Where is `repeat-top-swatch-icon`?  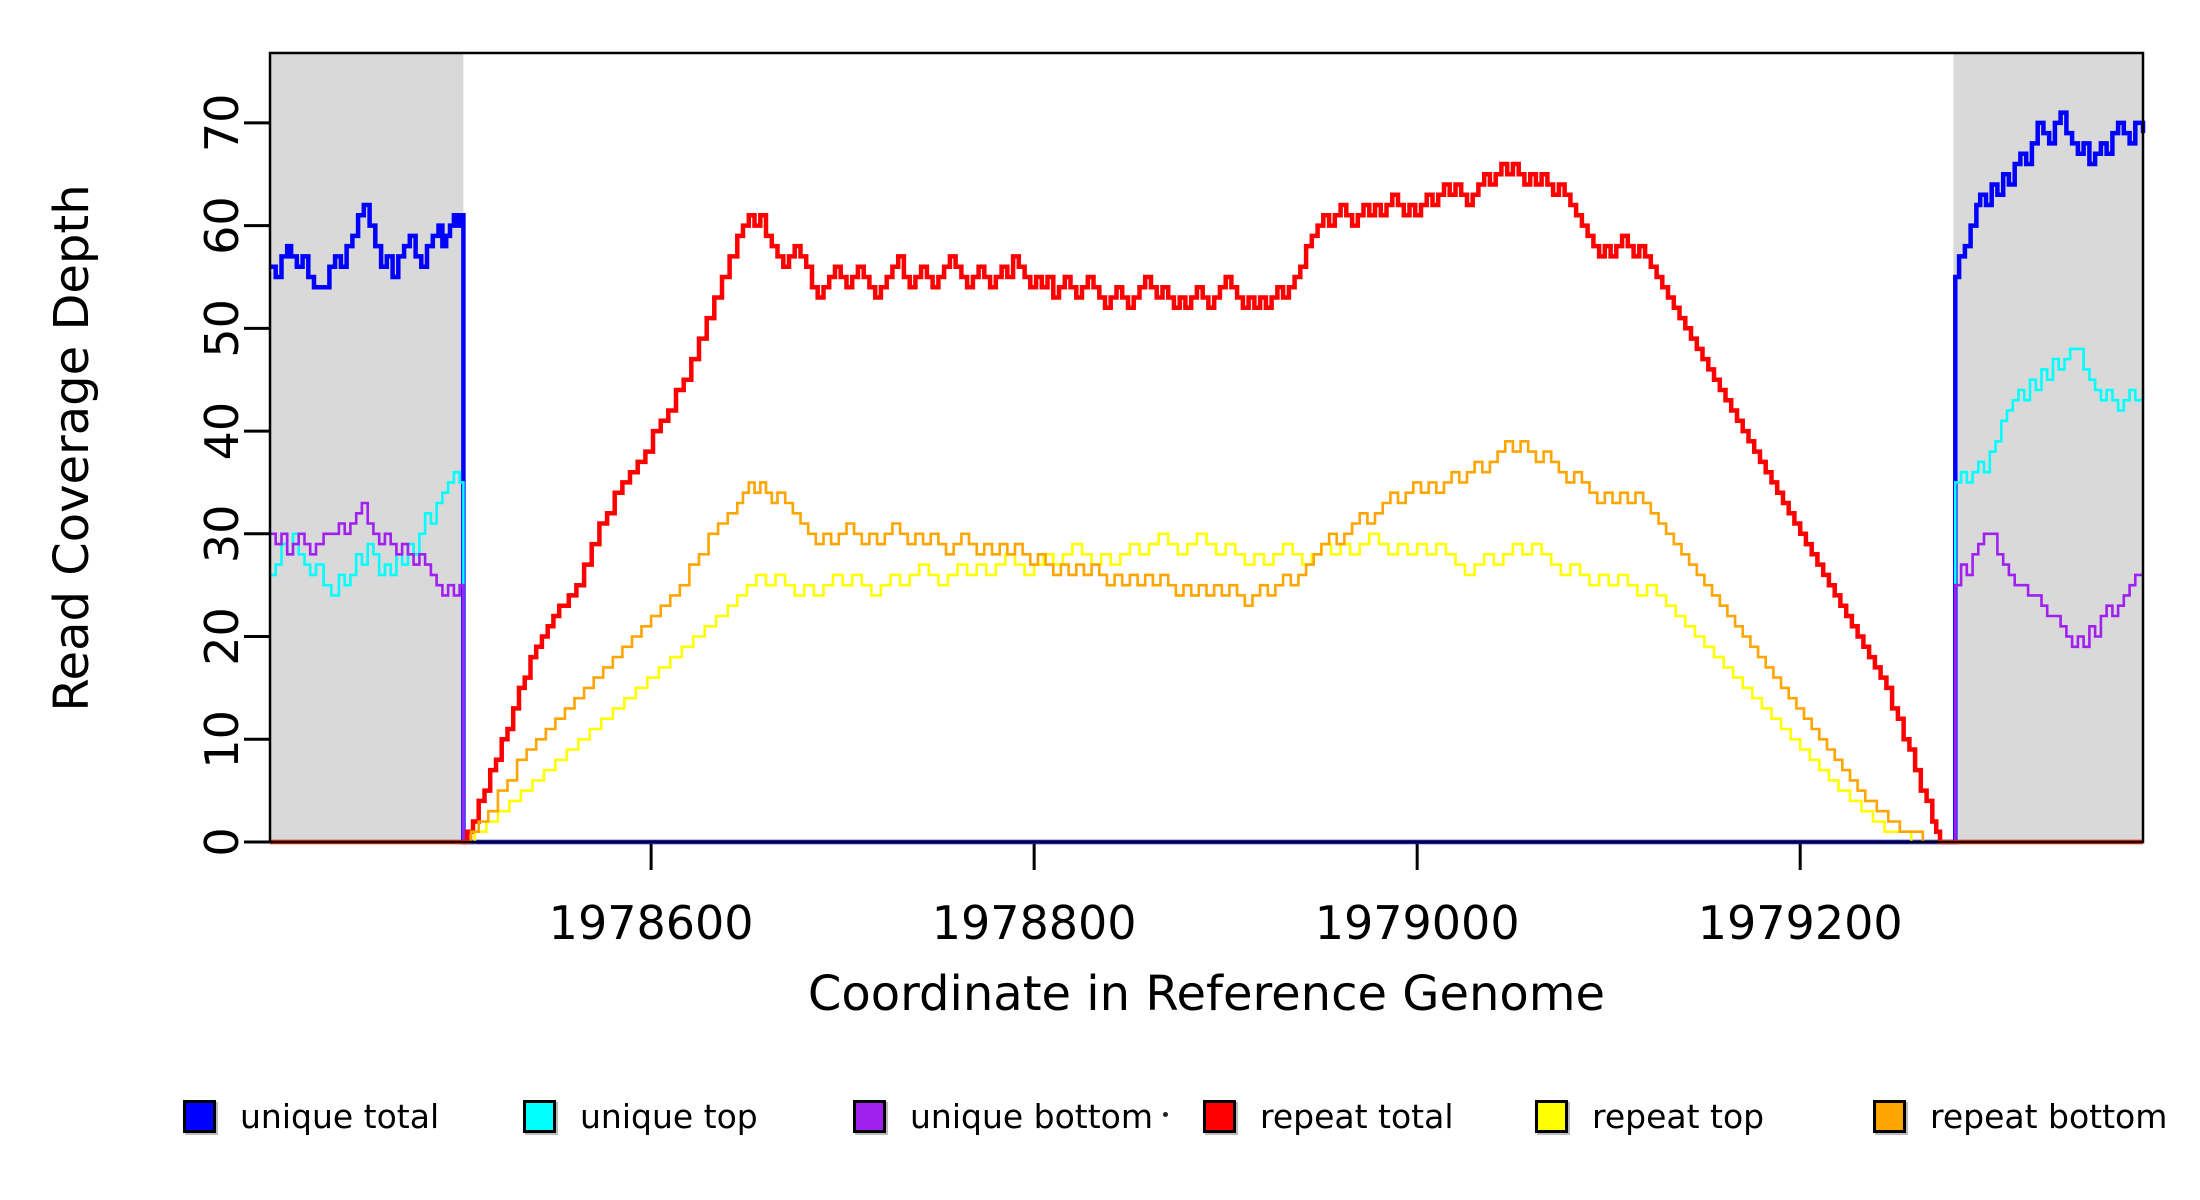 repeat-top-swatch-icon is located at coordinates (1551, 1116).